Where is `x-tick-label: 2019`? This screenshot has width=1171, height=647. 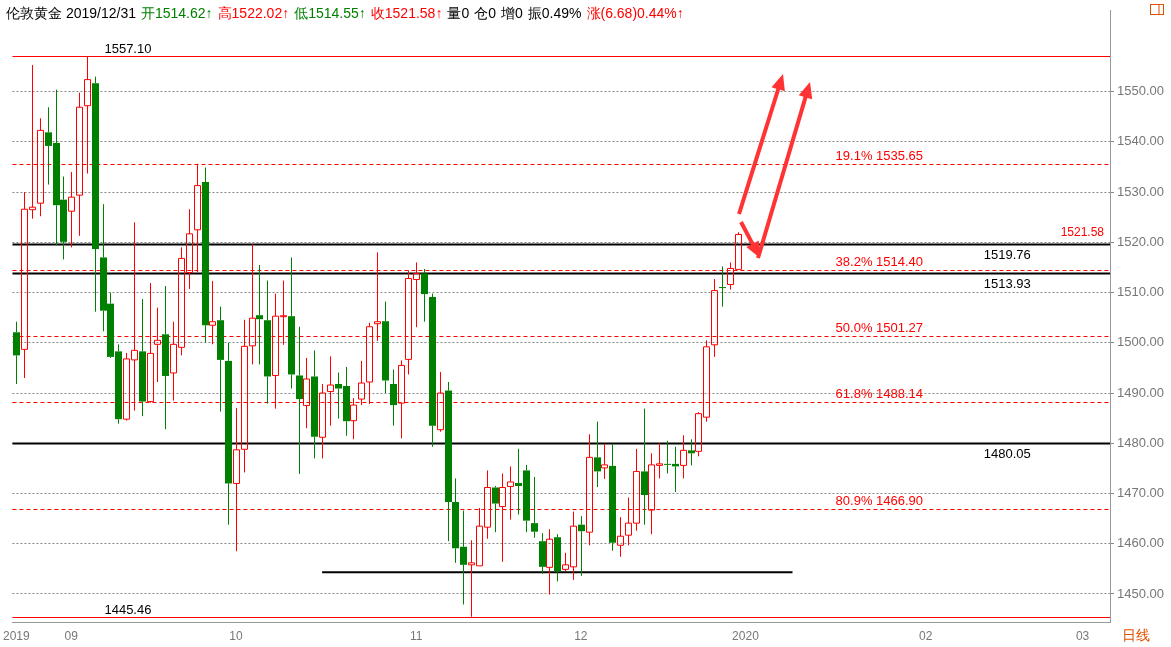 x-tick-label: 2019 is located at coordinates (17, 636).